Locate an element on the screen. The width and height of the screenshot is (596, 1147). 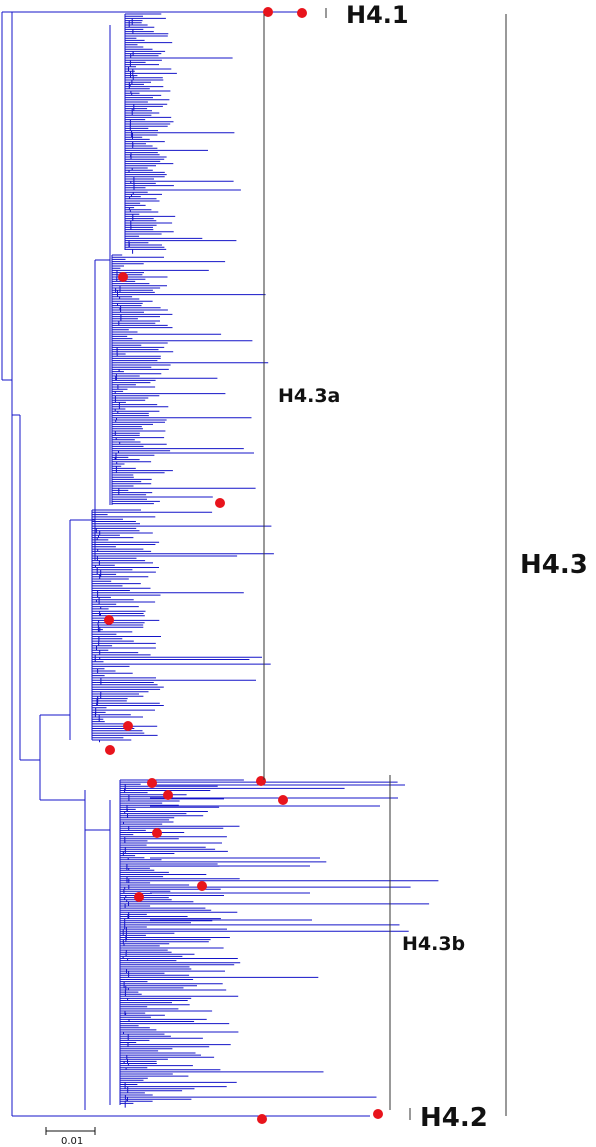
h43b-stem is located at coordinates (75, 950).